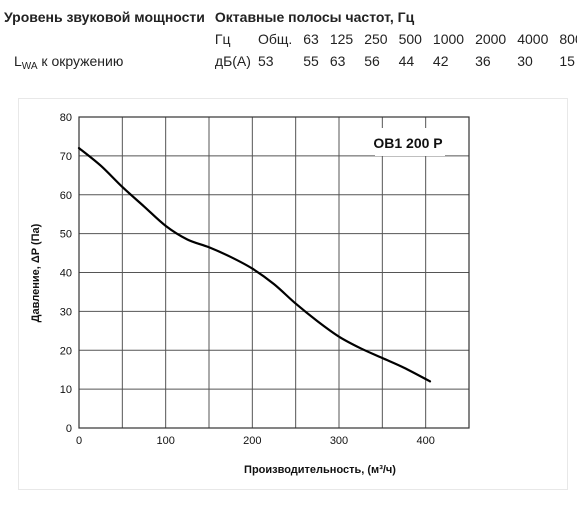  I want to click on band-cell: 1000, so click(448, 39).